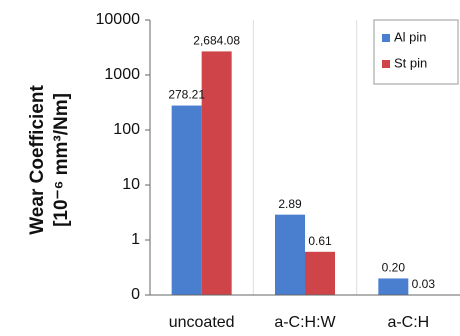 This screenshot has width=460, height=336. Describe the element at coordinates (408, 322) in the screenshot. I see `x-tick-label: a-C:H` at that location.